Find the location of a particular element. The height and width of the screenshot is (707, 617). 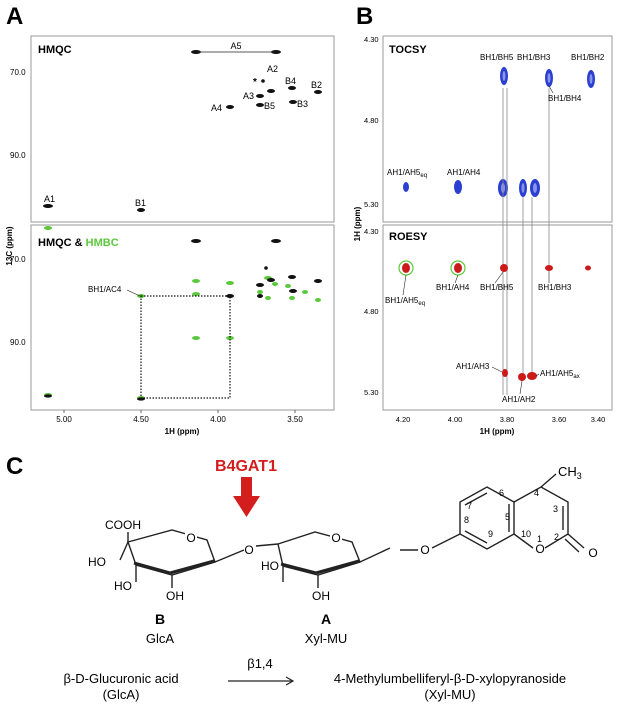

peak-label-b5: B5 is located at coordinates (269, 106).